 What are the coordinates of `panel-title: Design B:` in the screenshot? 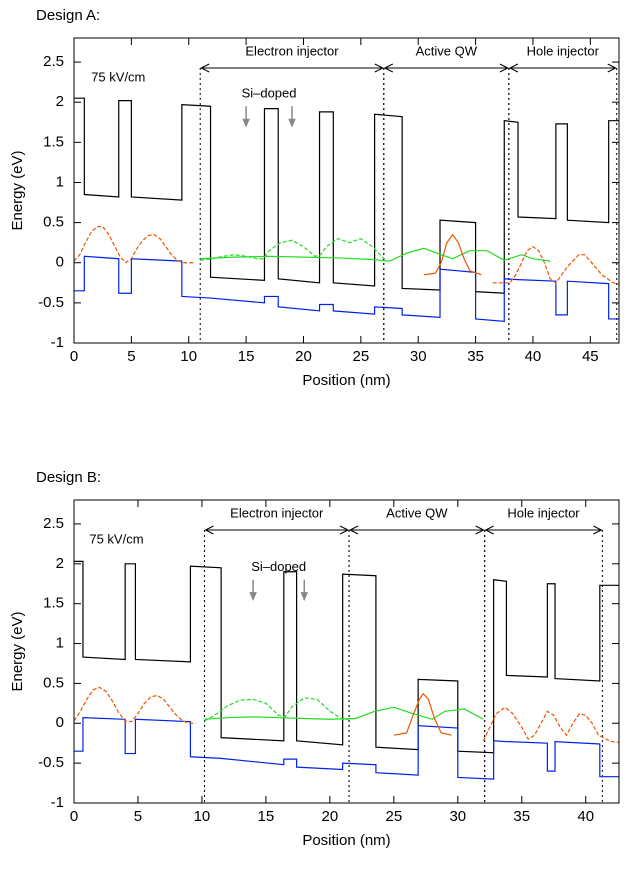 It's located at (68, 477).